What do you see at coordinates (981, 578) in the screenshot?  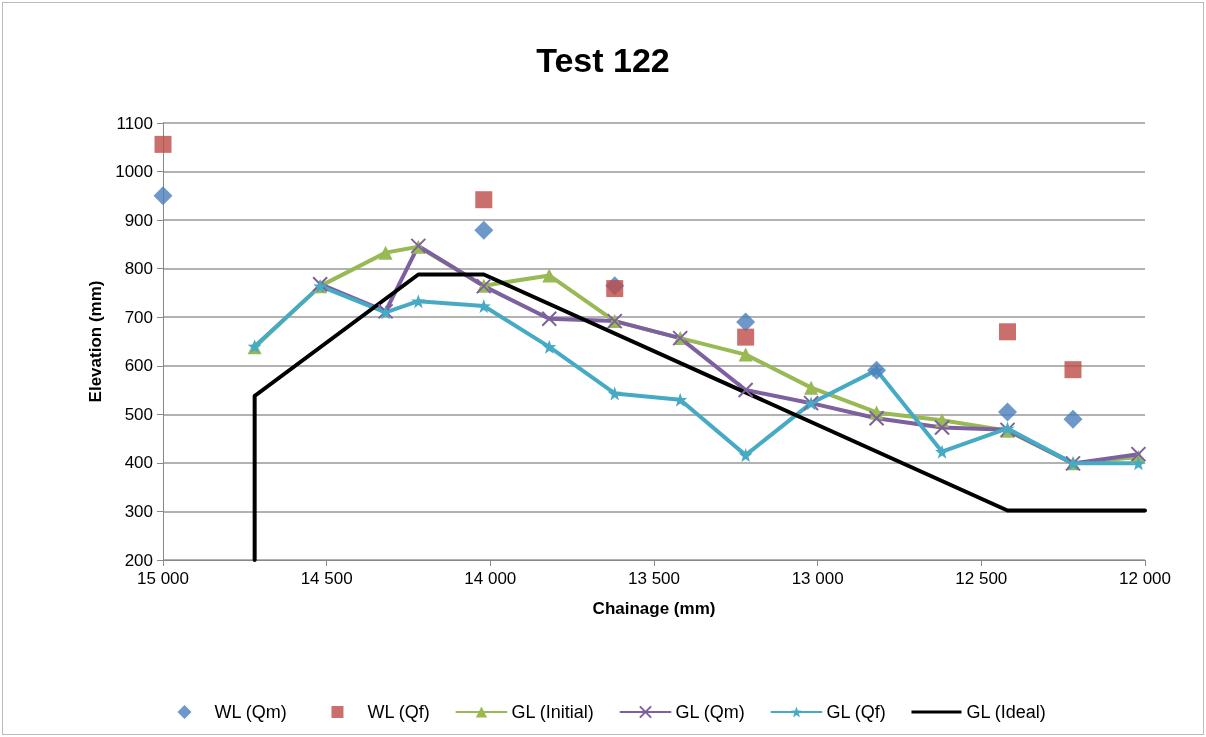 I see `x-tick-label: 12 500` at bounding box center [981, 578].